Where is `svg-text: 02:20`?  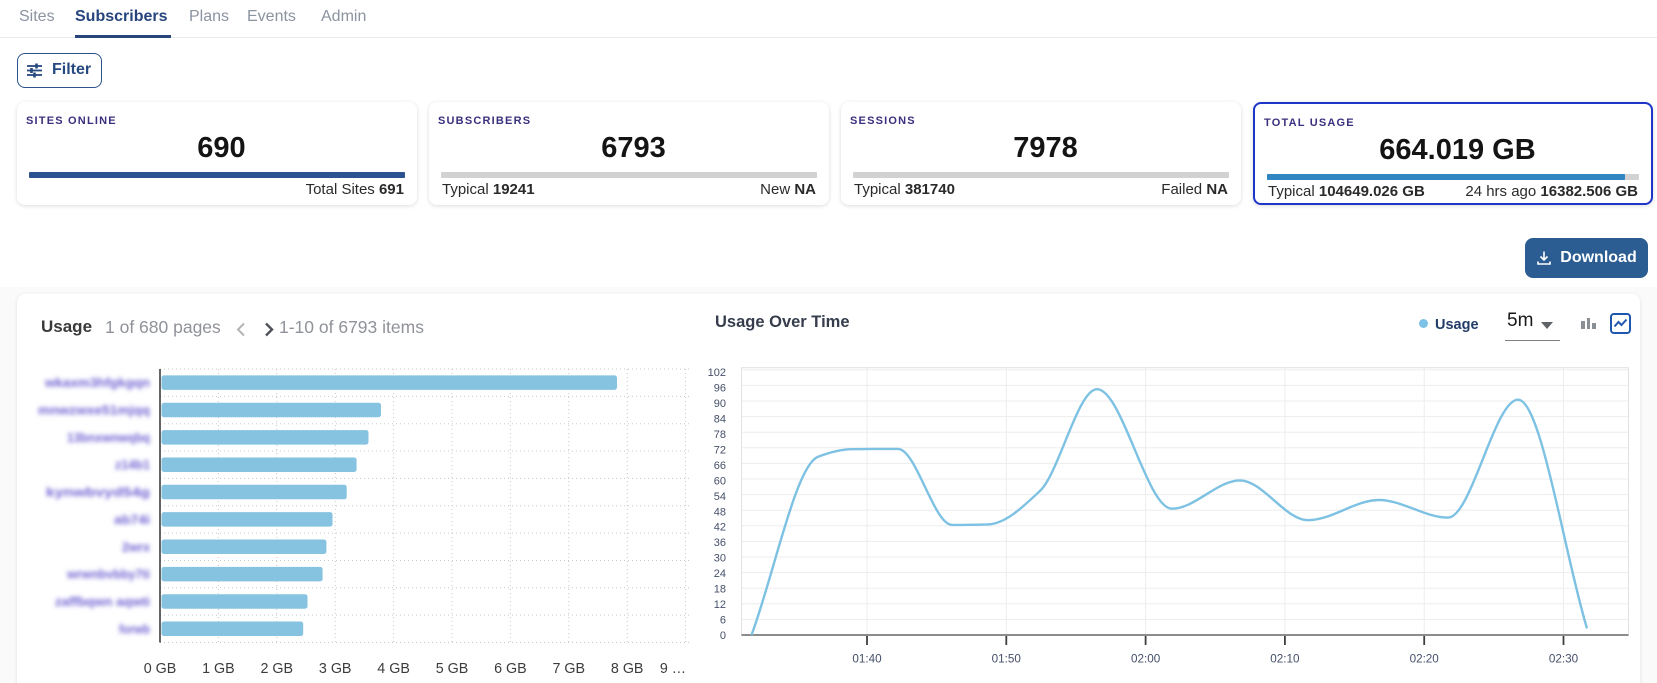 svg-text: 02:20 is located at coordinates (1425, 658).